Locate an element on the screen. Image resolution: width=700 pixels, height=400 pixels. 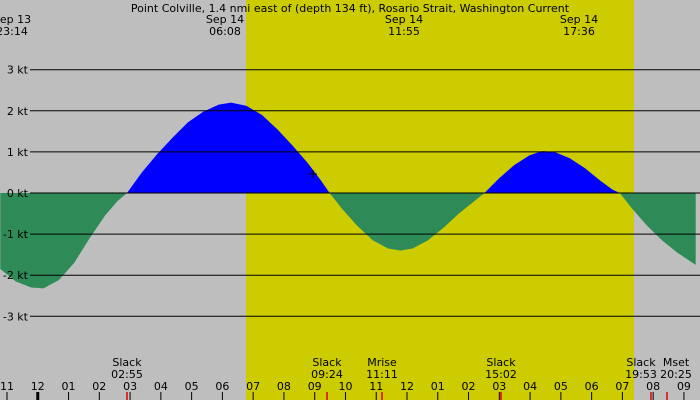
top-label-time: 17:36 is located at coordinates (579, 31).